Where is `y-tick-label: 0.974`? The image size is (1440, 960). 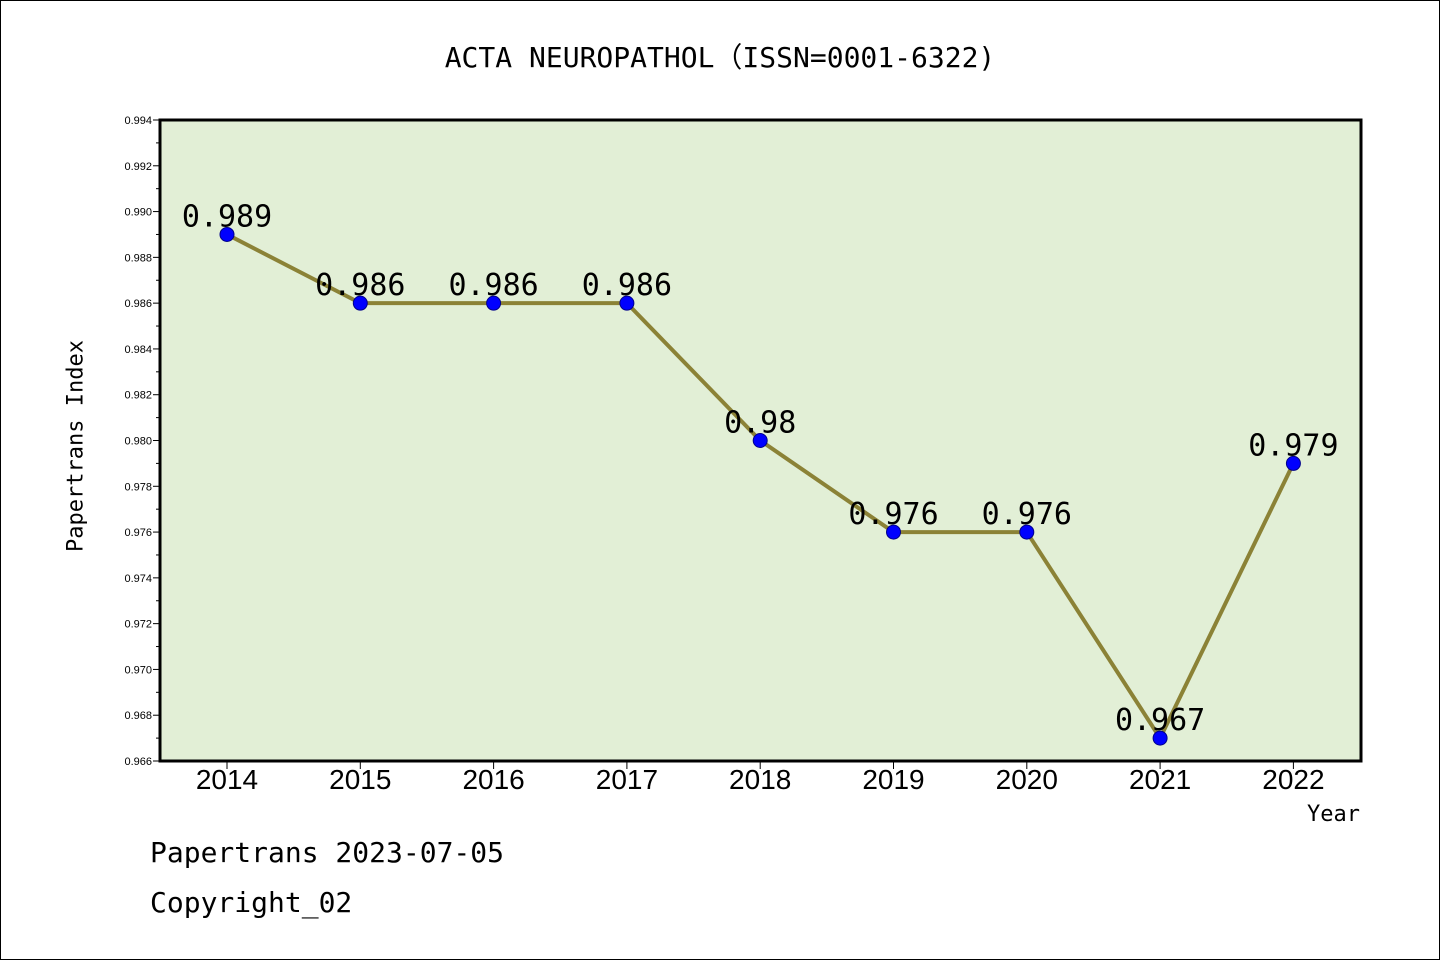 y-tick-label: 0.974 is located at coordinates (138, 579).